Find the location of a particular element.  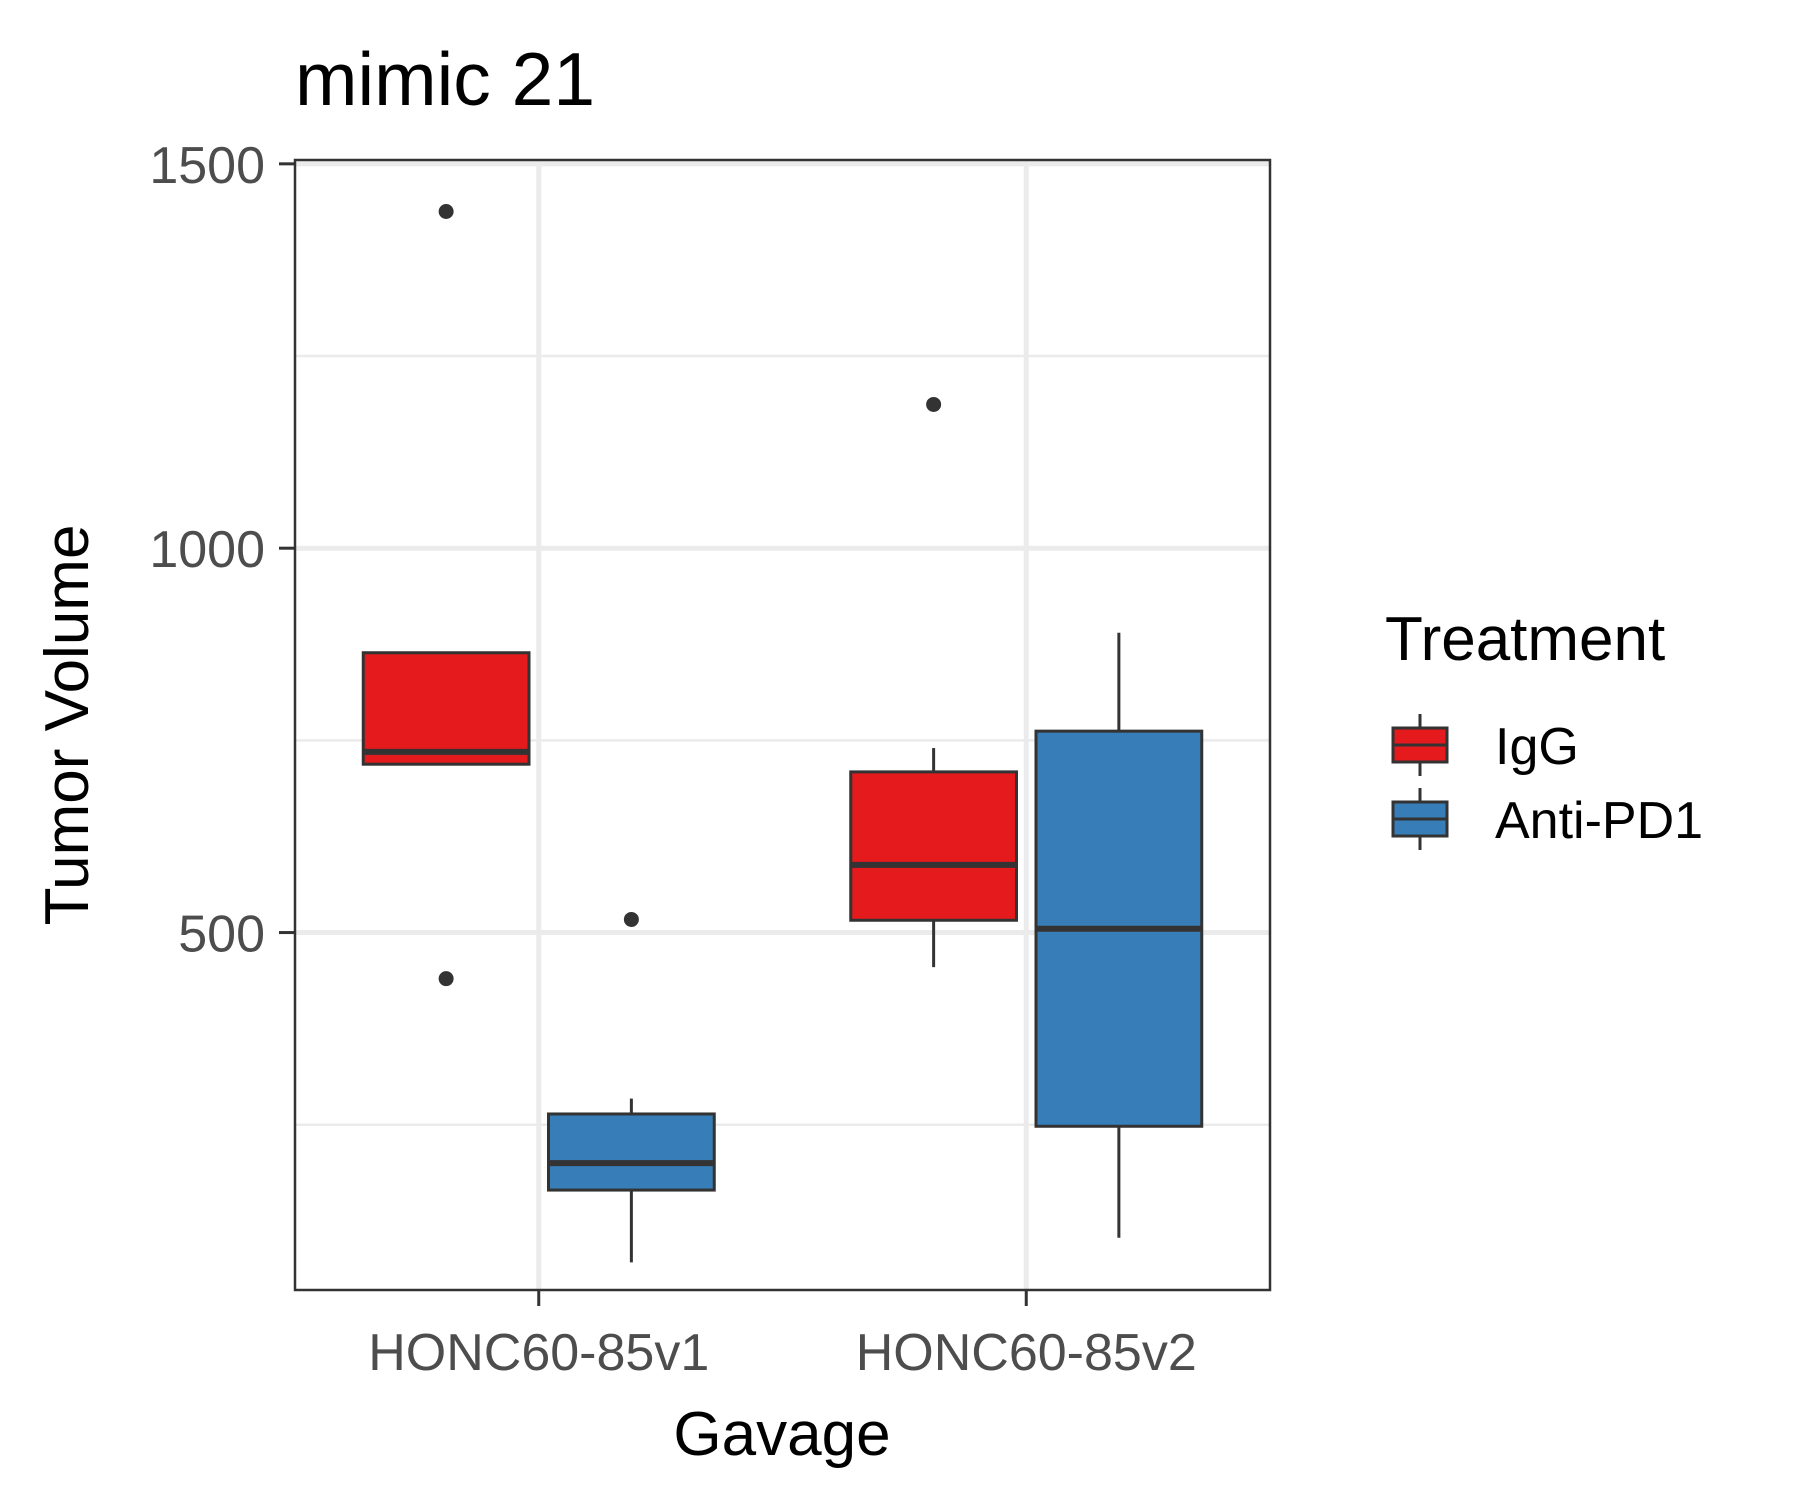

y-tick-label: 500 is located at coordinates (221, 935).